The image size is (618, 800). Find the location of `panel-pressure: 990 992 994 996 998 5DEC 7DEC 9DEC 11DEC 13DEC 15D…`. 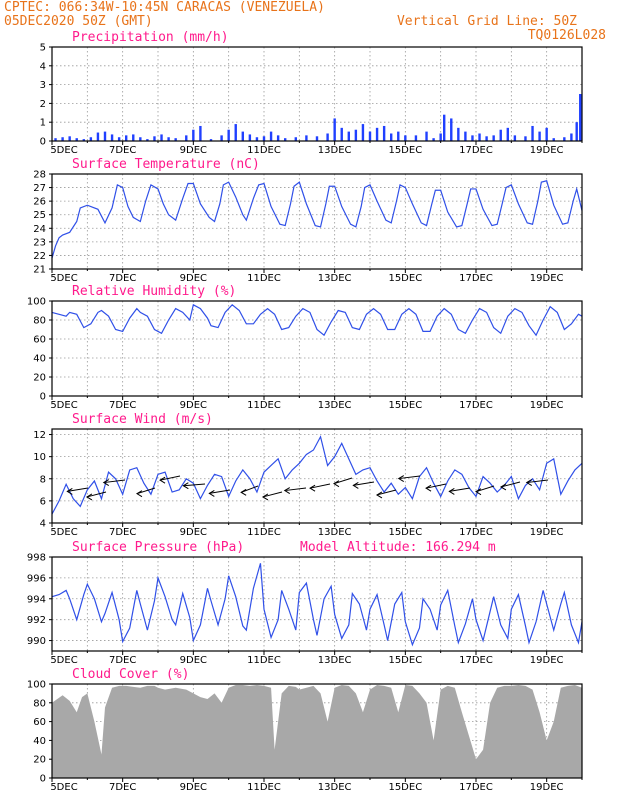

panel-pressure: 990 992 994 996 998 5DEC 7DEC 9DEC 11DEC 13DEC 15D… is located at coordinates (305, 603).